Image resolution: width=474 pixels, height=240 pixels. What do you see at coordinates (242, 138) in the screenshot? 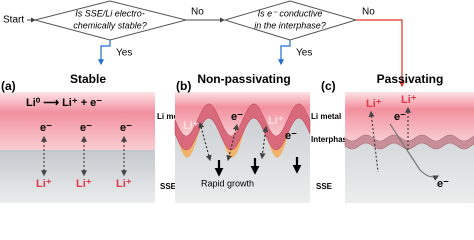
I see `orange-growth` at bounding box center [242, 138].